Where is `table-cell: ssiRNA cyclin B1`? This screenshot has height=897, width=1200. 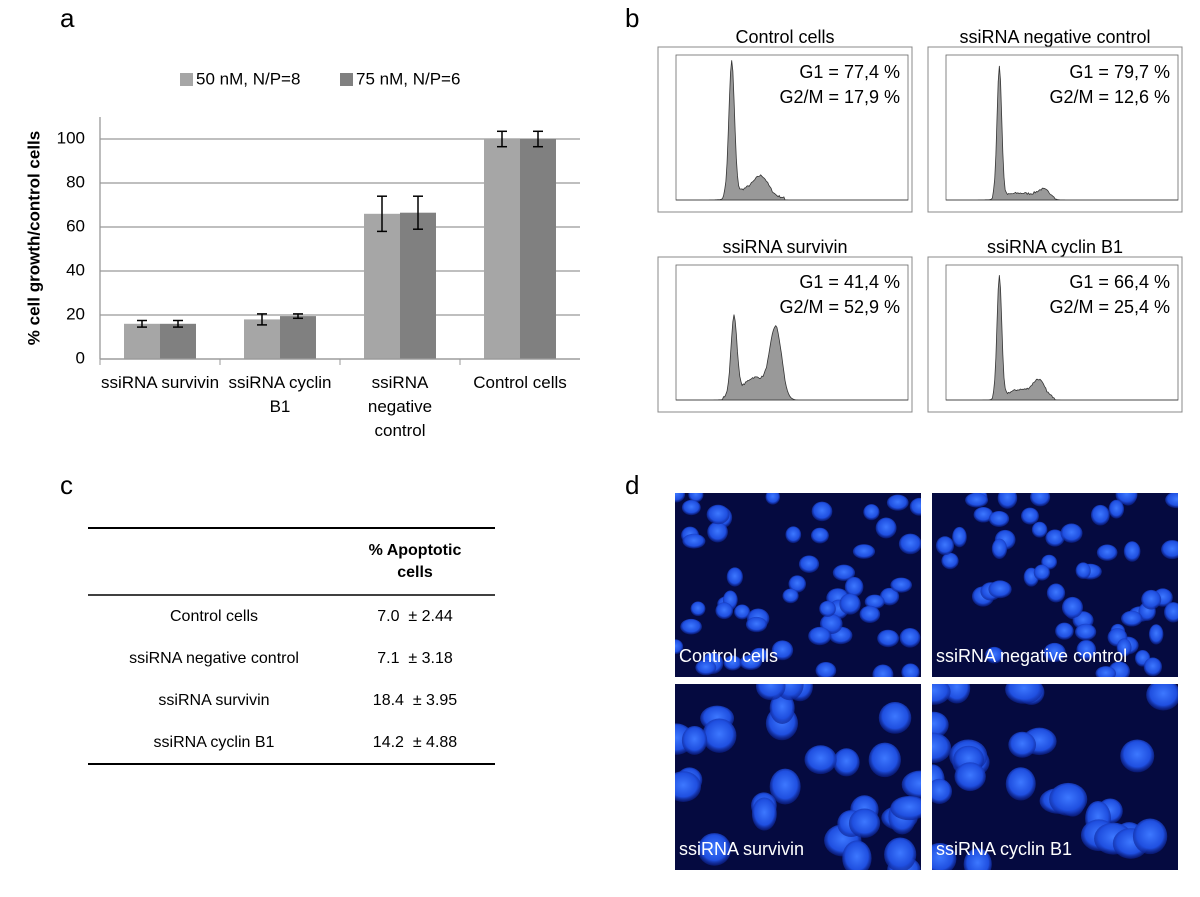
table-cell: ssiRNA cyclin B1 is located at coordinates (214, 742).